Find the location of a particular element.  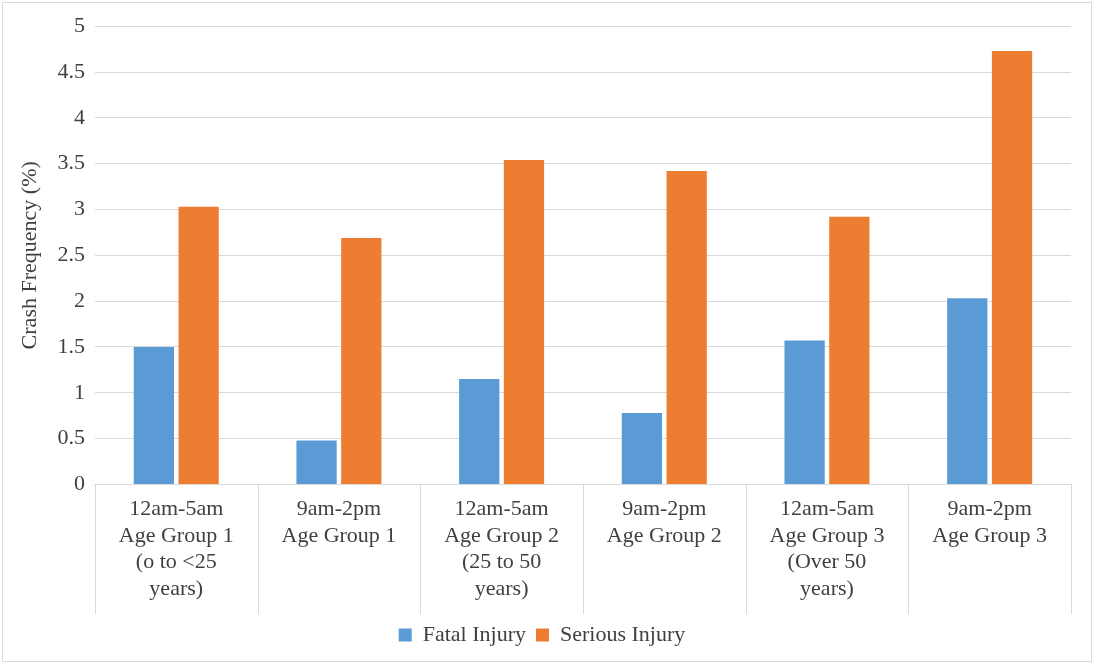

y-tick-label: 4.5 is located at coordinates (71, 70).